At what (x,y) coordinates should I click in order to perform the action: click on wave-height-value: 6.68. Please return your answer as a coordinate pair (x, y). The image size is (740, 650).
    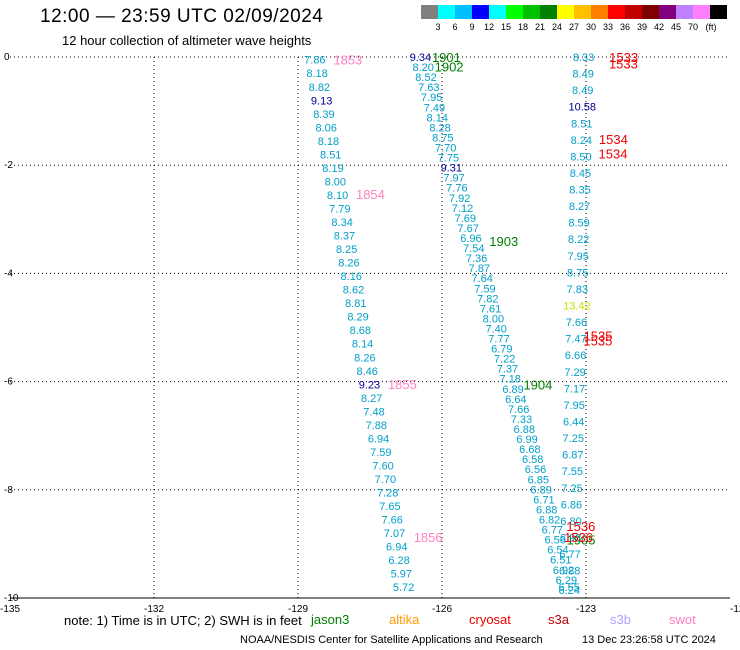
    Looking at the image, I should click on (529, 450).